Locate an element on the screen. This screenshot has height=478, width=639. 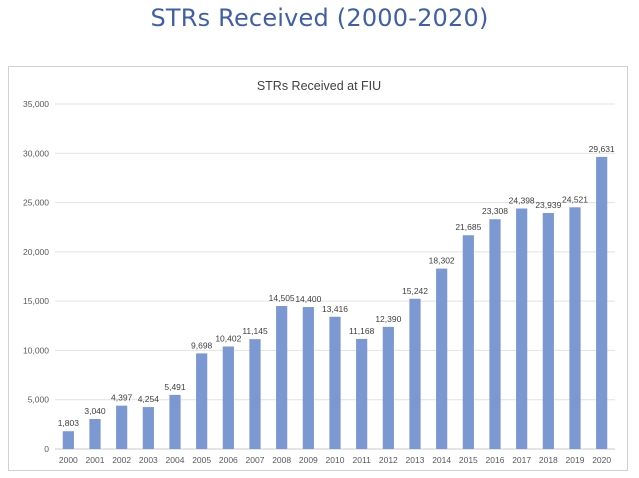
x-tick-label: 2006 is located at coordinates (228, 460).